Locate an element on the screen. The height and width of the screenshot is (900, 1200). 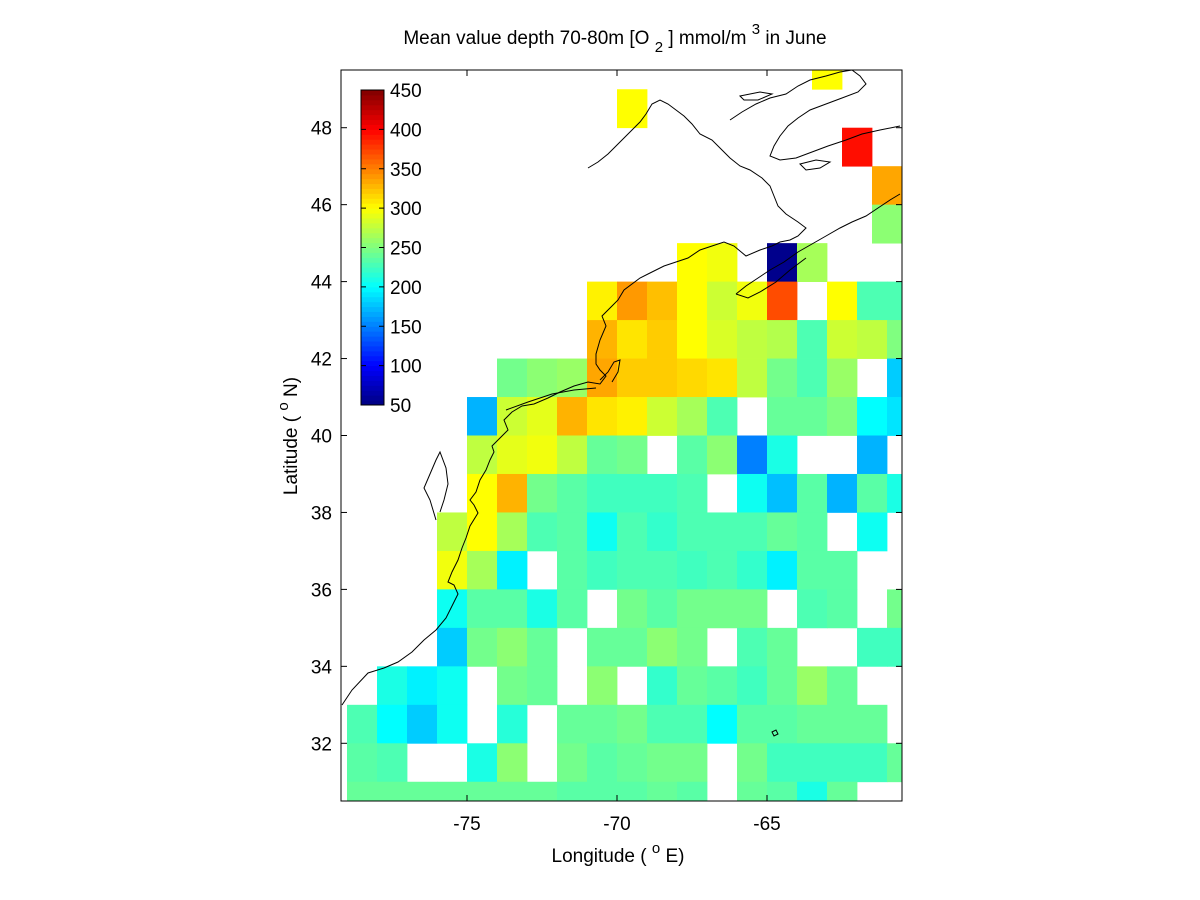
colorbar-gradient is located at coordinates (372, 248).